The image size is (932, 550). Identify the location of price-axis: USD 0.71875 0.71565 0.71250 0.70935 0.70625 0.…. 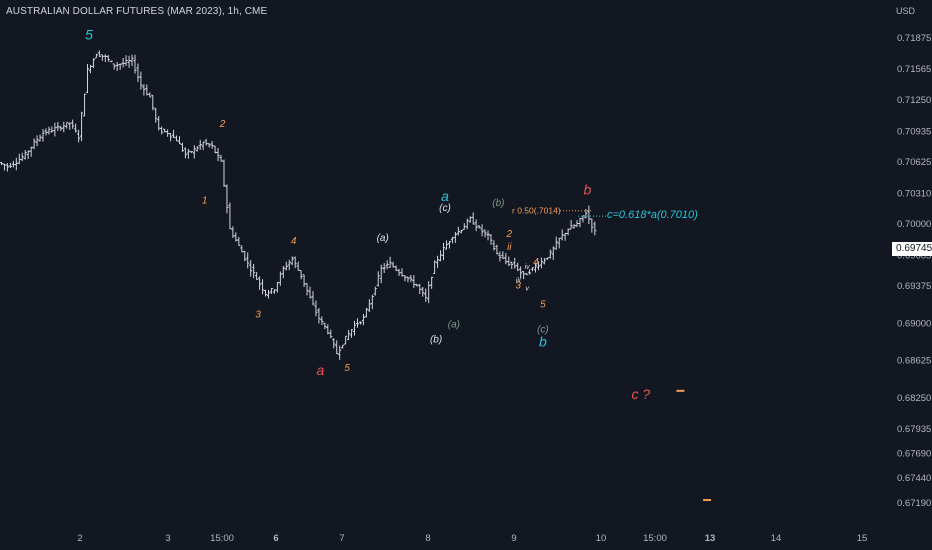
(913, 257).